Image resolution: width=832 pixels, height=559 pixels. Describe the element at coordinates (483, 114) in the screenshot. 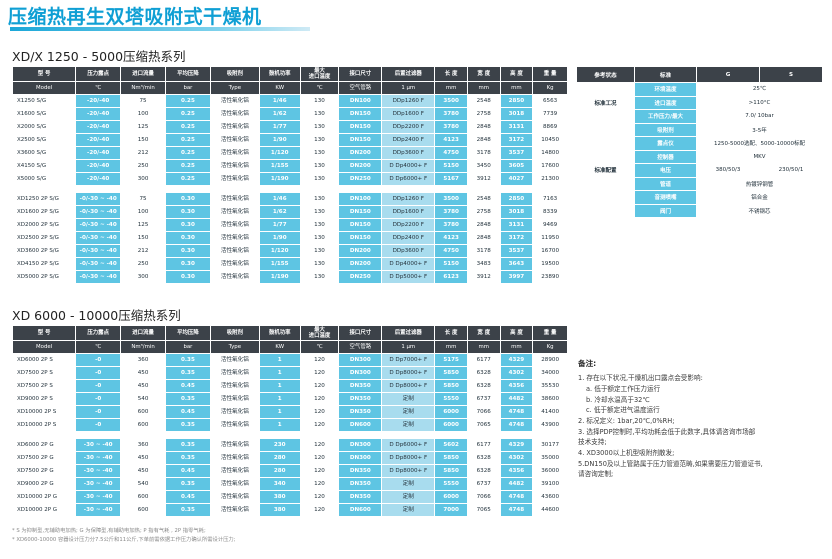

I see `cell-10: 2758` at that location.